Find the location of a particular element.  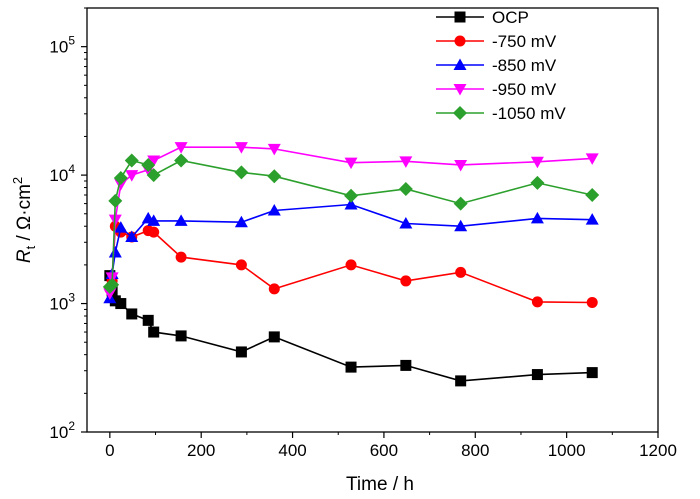

x-tick-label: 0 is located at coordinates (109, 450).